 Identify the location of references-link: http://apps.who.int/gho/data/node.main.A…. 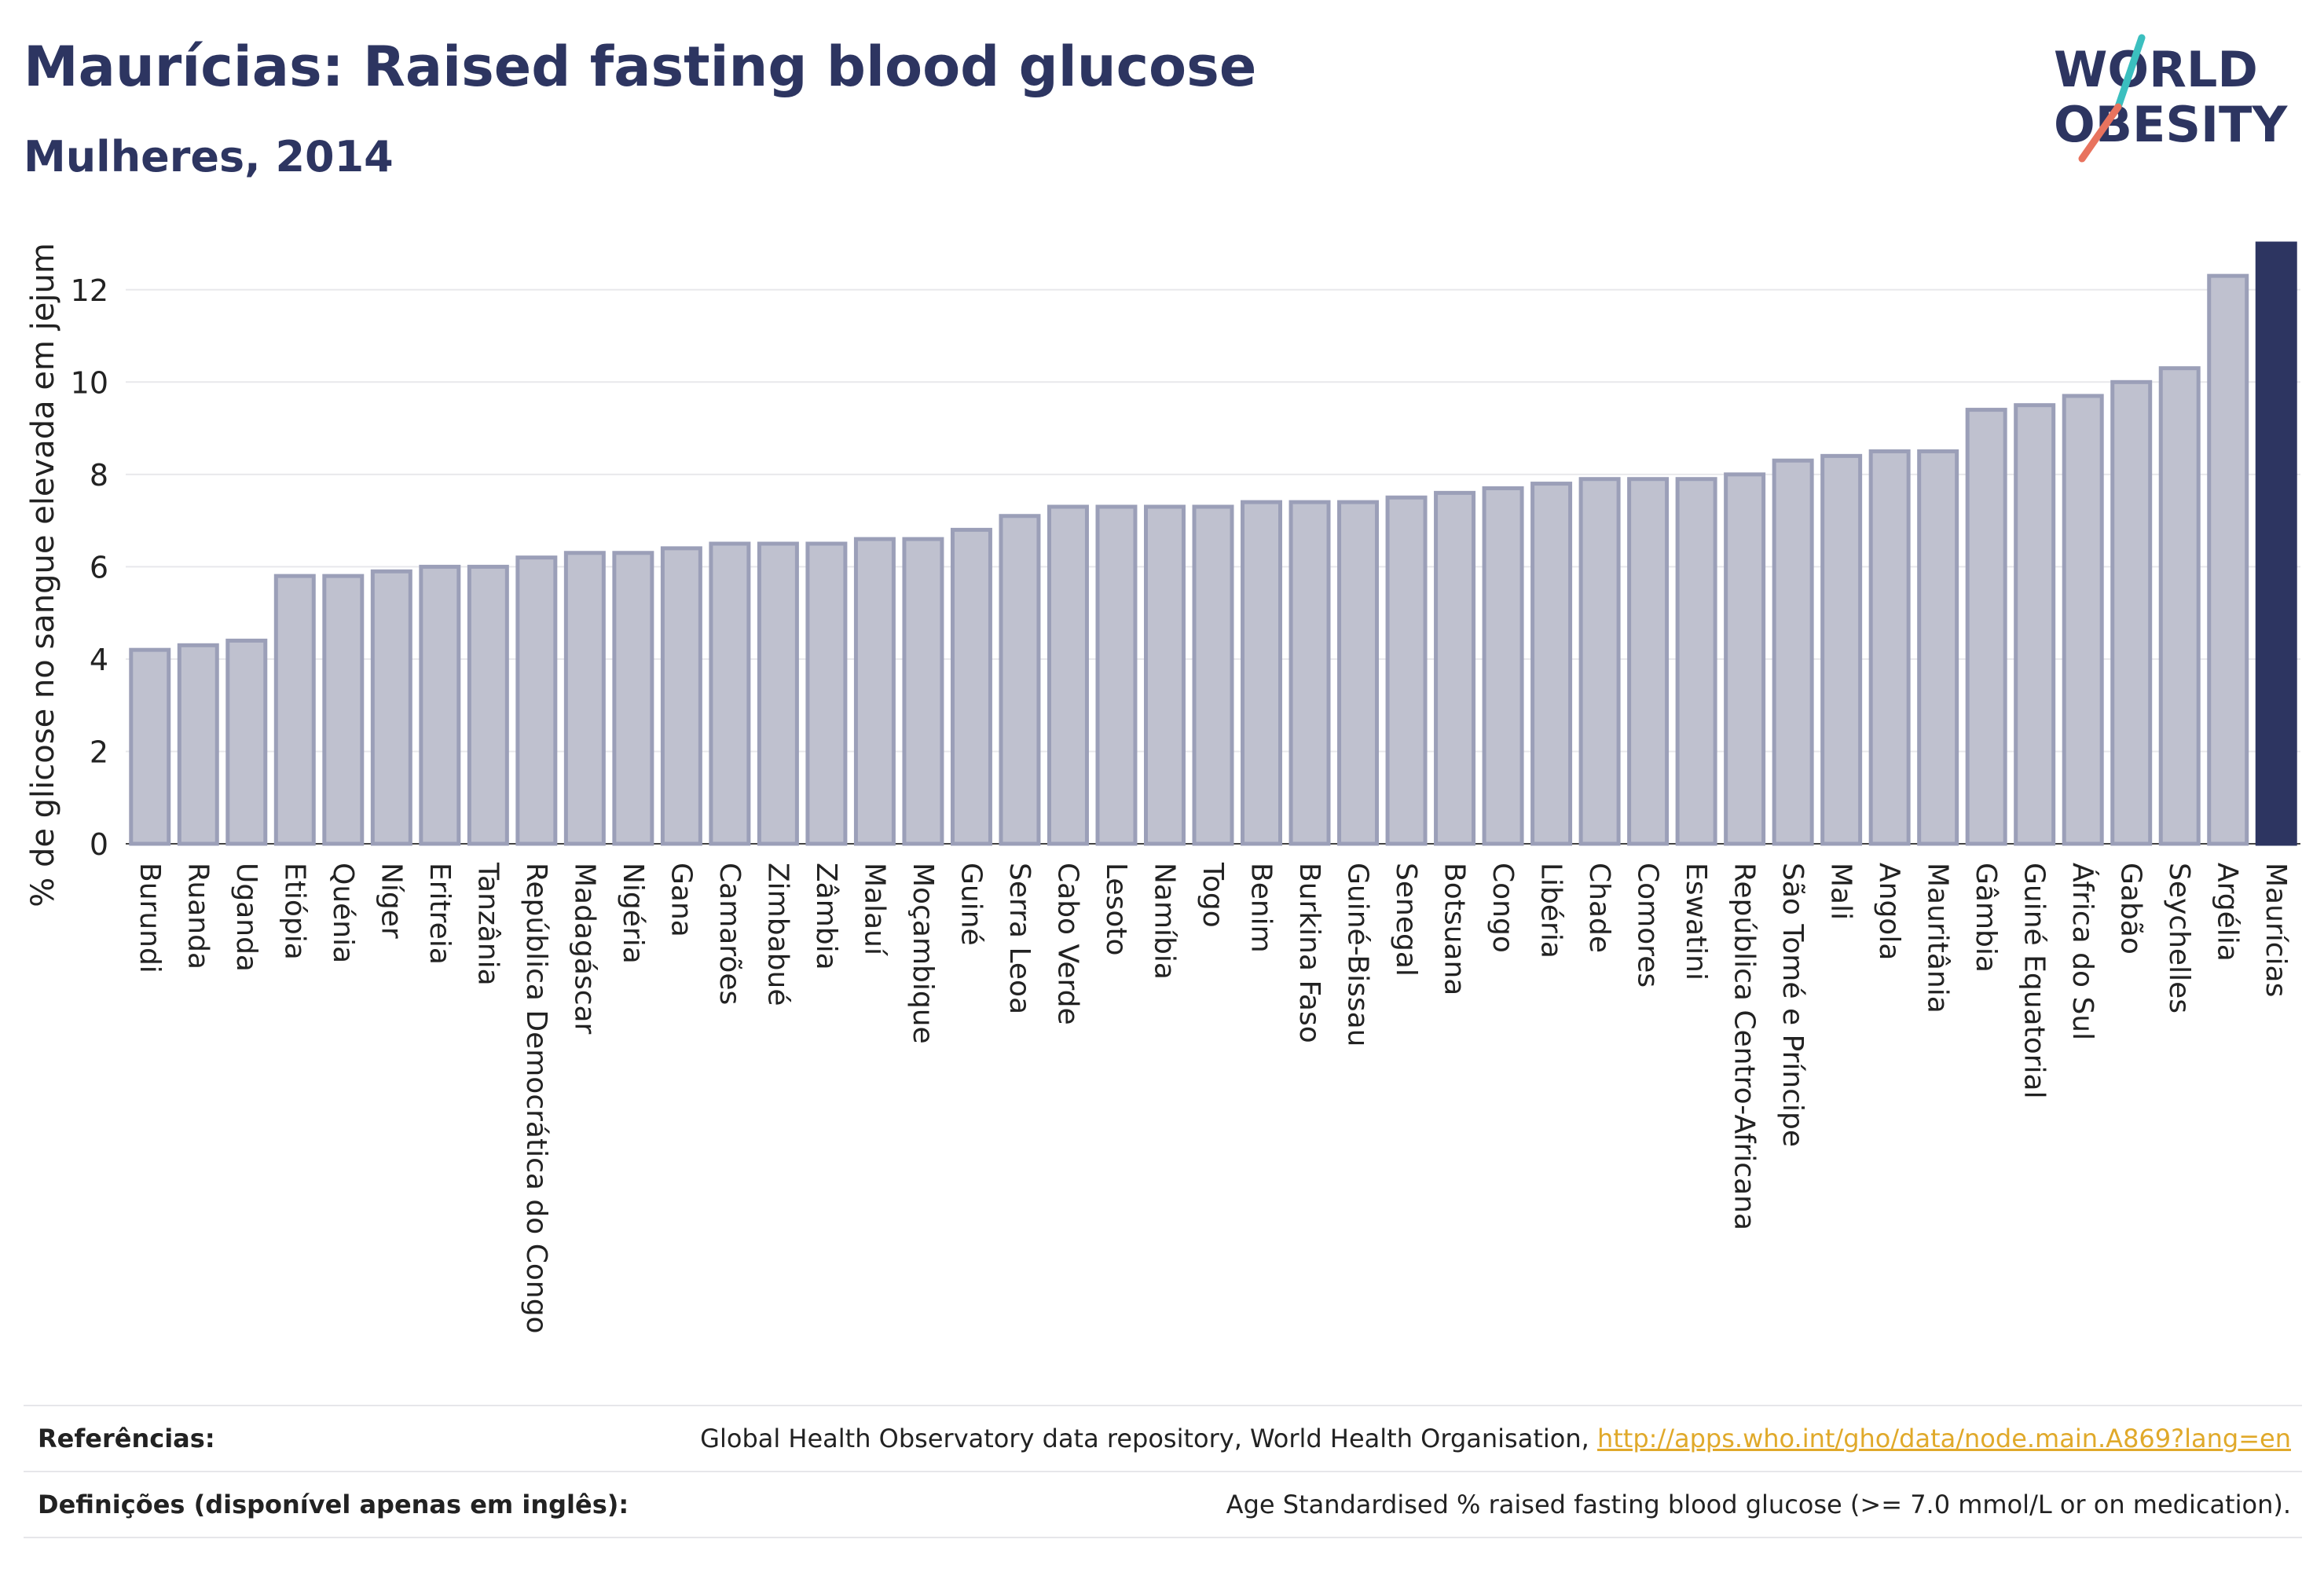
(1943, 1438).